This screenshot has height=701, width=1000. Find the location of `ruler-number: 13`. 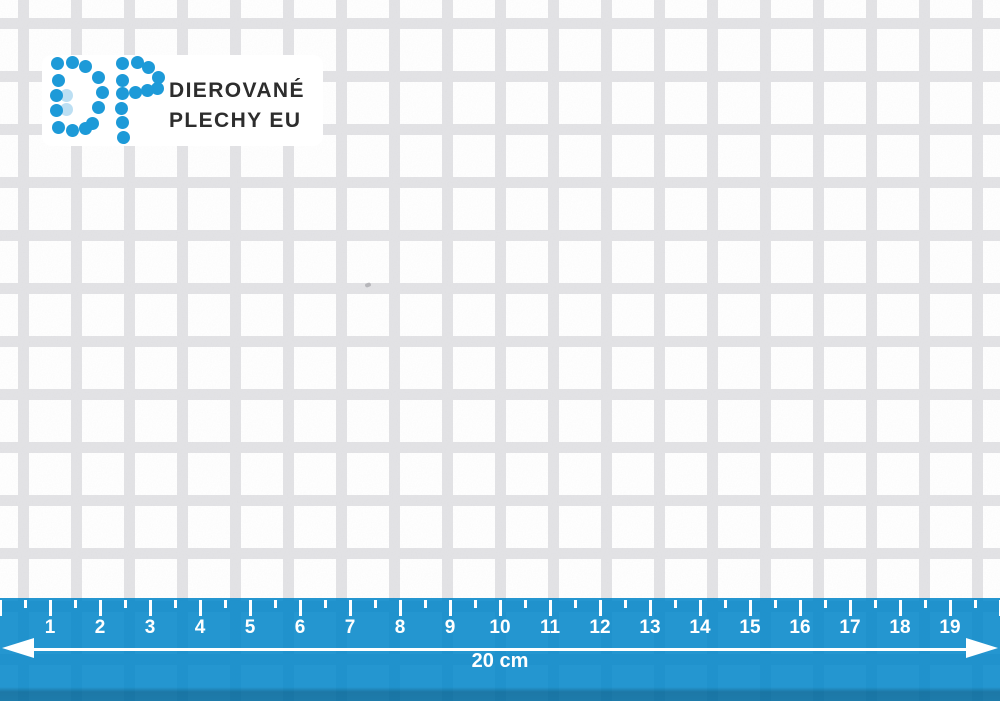

ruler-number: 13 is located at coordinates (650, 627).